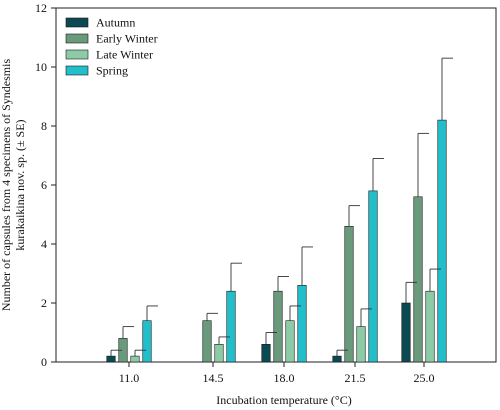 Image resolution: width=500 pixels, height=410 pixels. Describe the element at coordinates (44, 244) in the screenshot. I see `y-tick-label: 4` at that location.